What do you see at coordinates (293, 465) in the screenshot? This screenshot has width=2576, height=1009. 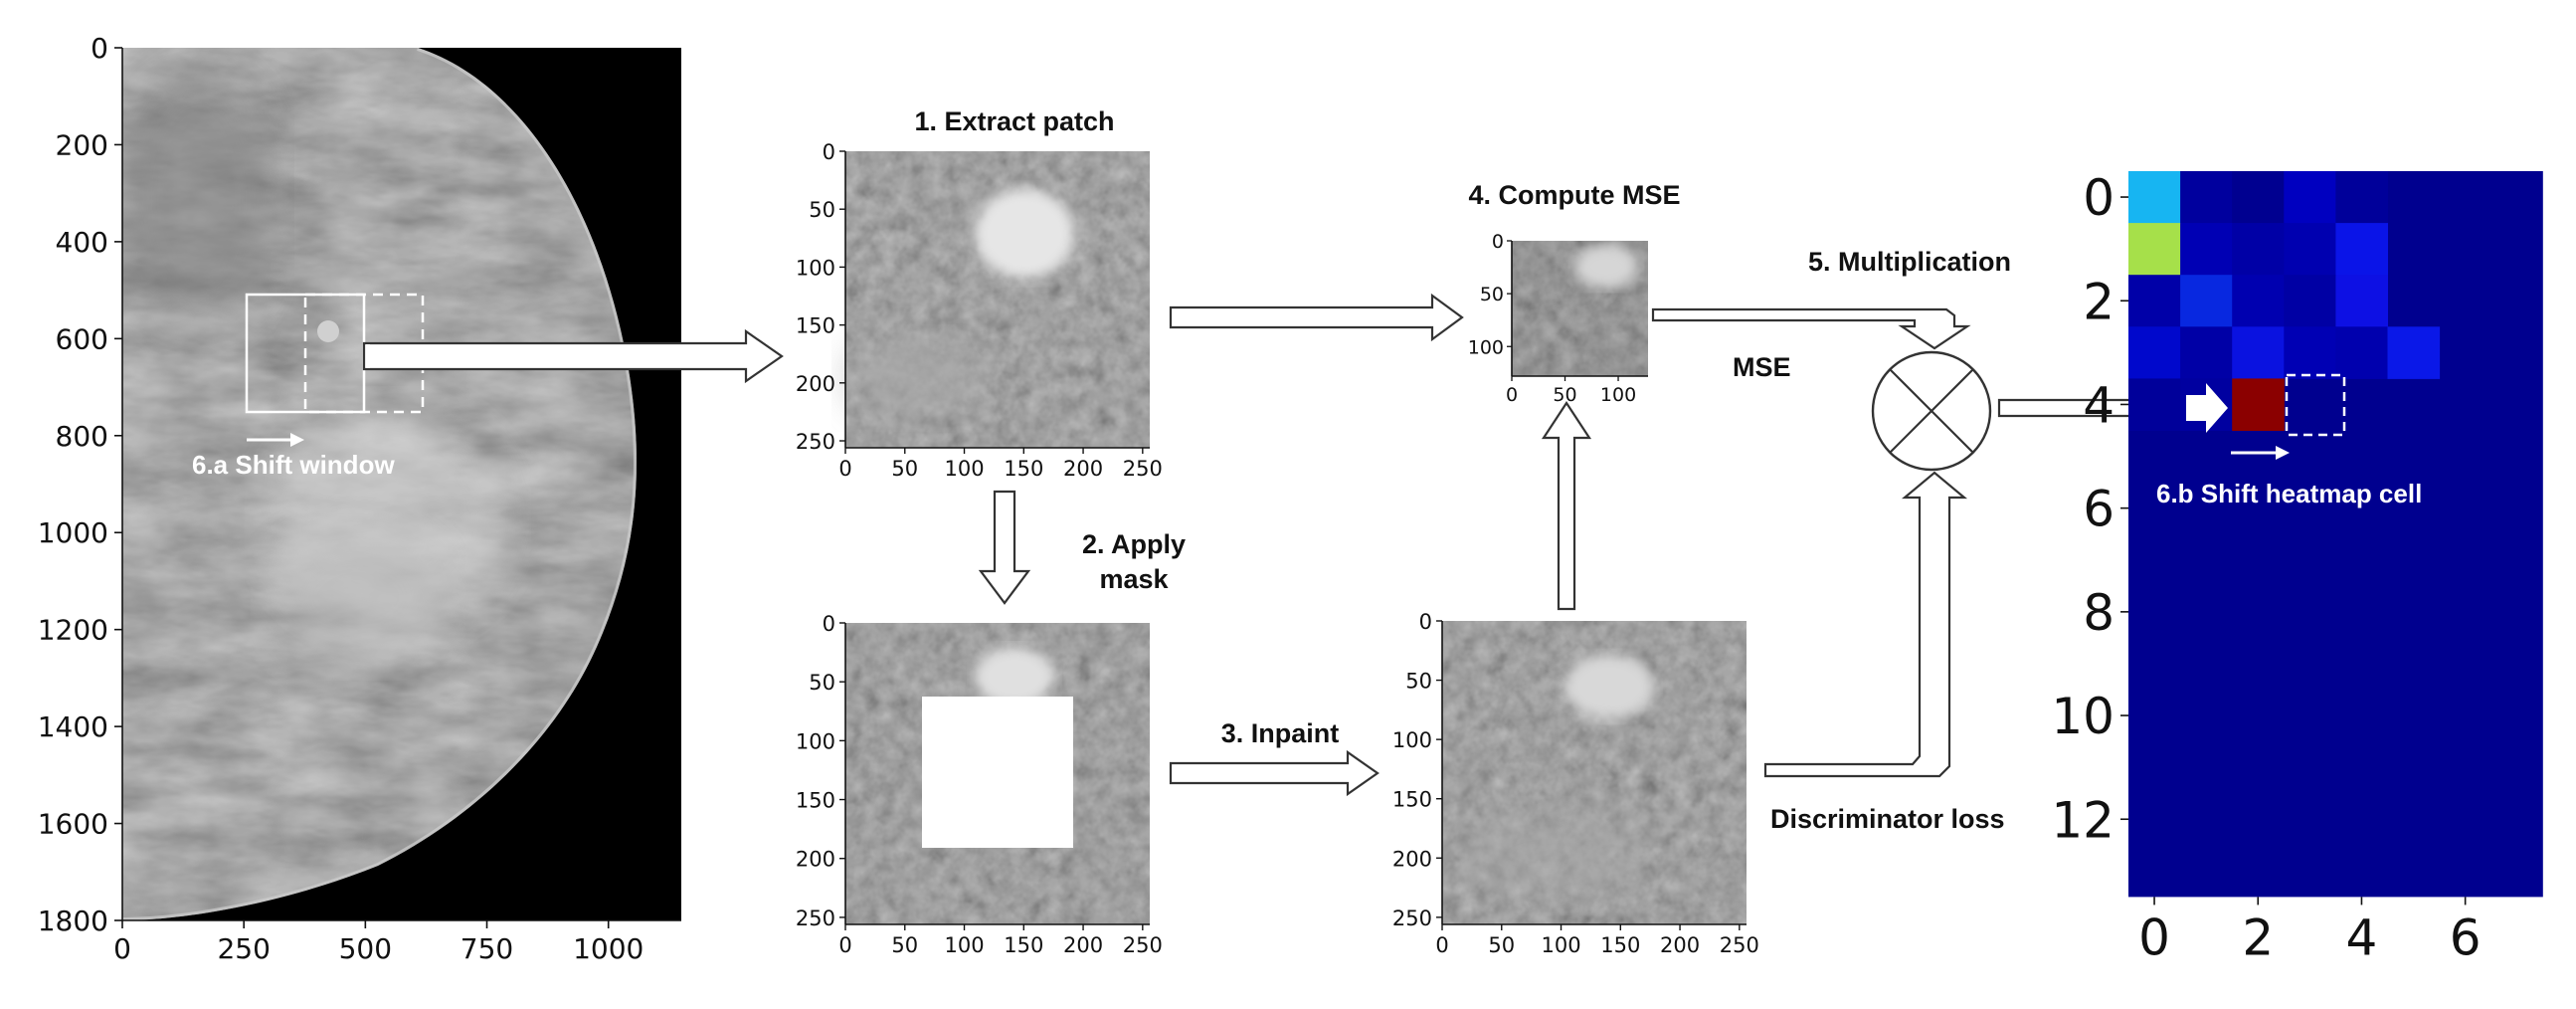 I see `shift-window-label: 6.a Shift window` at bounding box center [293, 465].